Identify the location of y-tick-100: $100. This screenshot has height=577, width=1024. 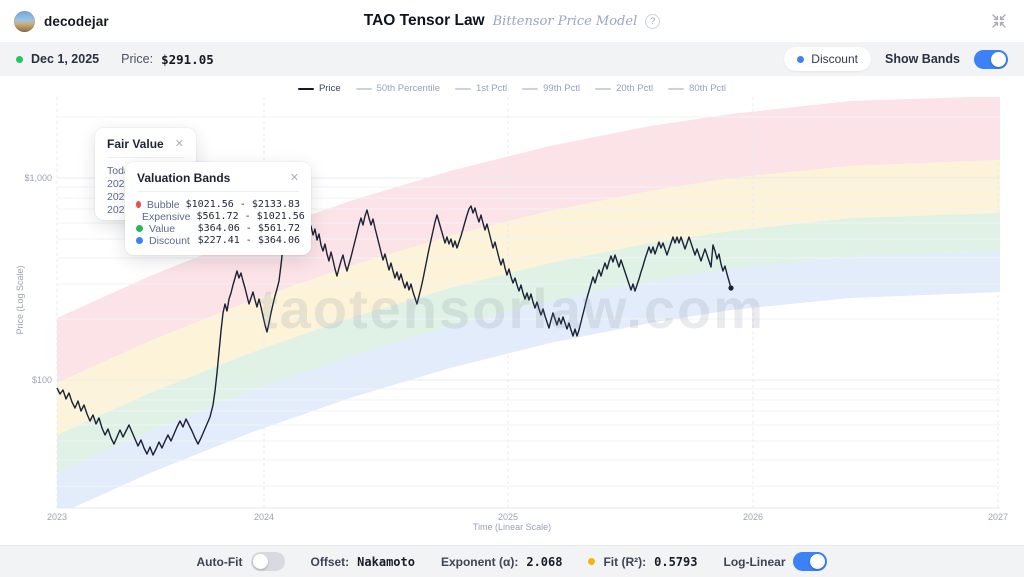
(41, 380).